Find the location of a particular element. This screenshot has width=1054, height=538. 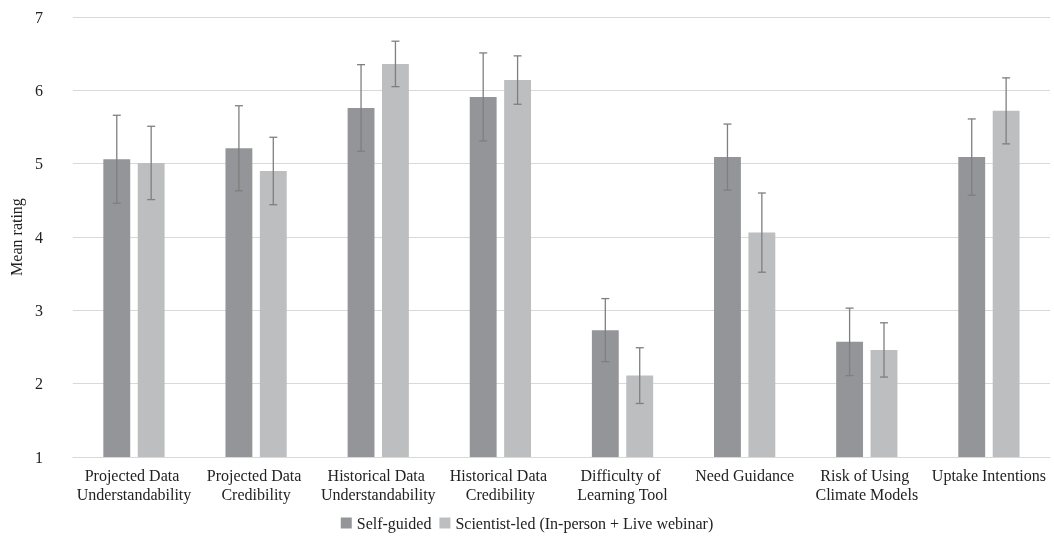

x-tick-label: Need Guidance is located at coordinates (745, 475).